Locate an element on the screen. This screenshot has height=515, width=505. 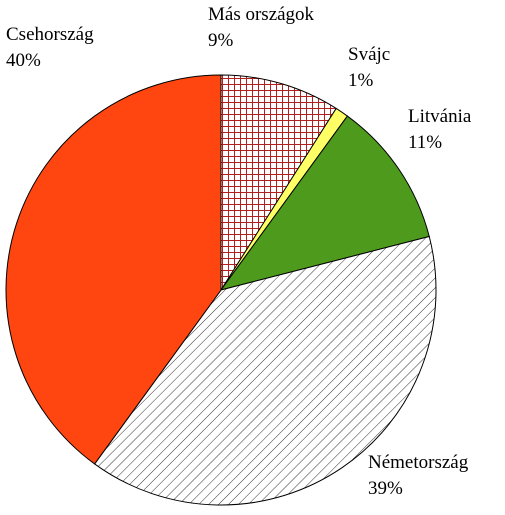
slice-value-label: 39% is located at coordinates (385, 488).